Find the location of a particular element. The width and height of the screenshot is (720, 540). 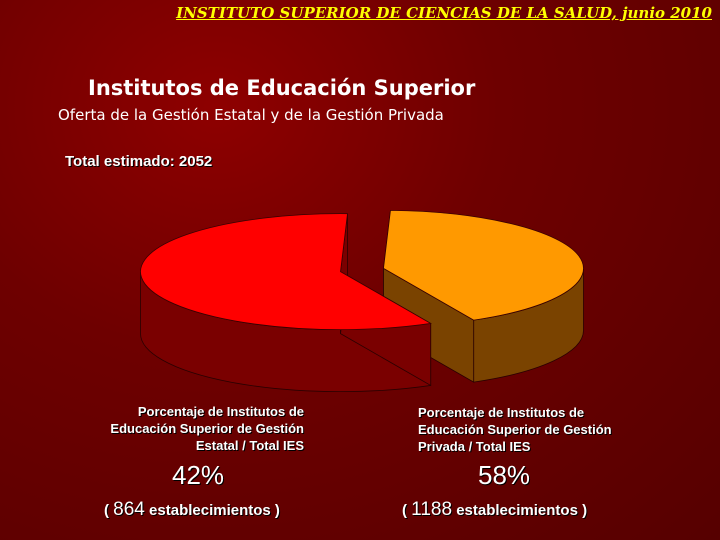

count-estatal: ( 864 establecimientos ) is located at coordinates (192, 510).